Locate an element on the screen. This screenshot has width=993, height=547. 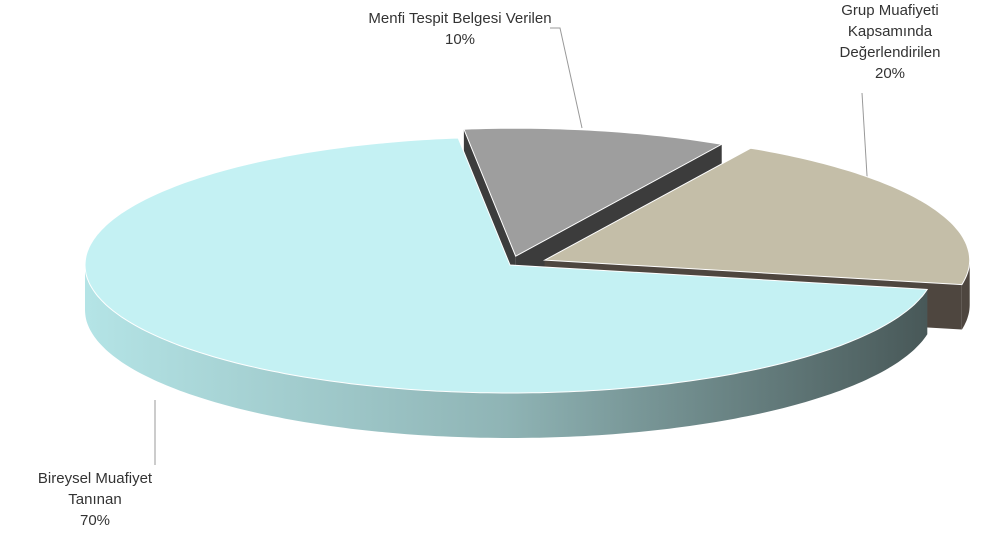
value-label: 10% is located at coordinates (460, 39).